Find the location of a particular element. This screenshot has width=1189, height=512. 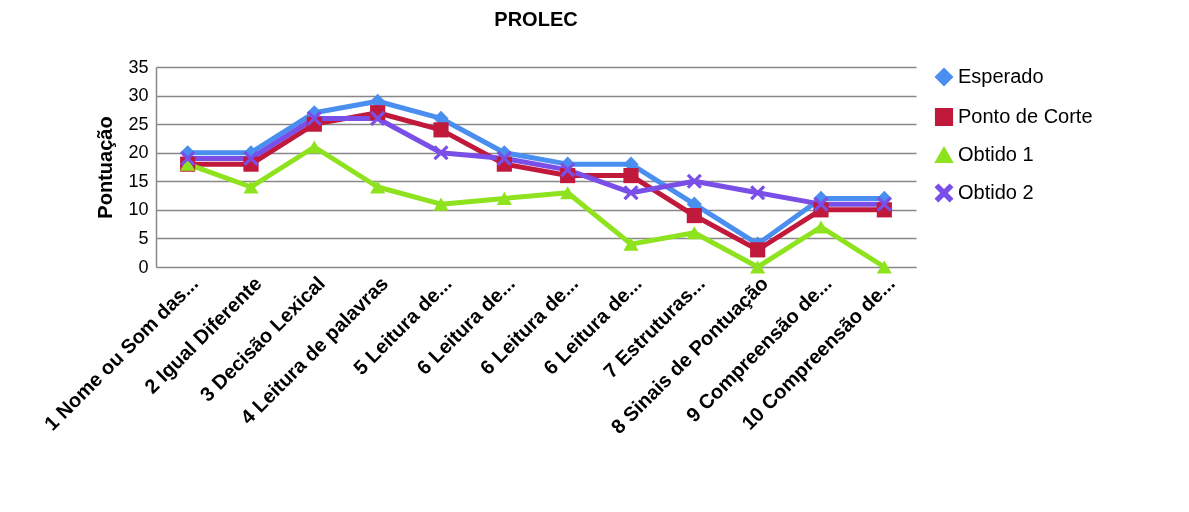

y-tick-label: 35 is located at coordinates (138, 66).